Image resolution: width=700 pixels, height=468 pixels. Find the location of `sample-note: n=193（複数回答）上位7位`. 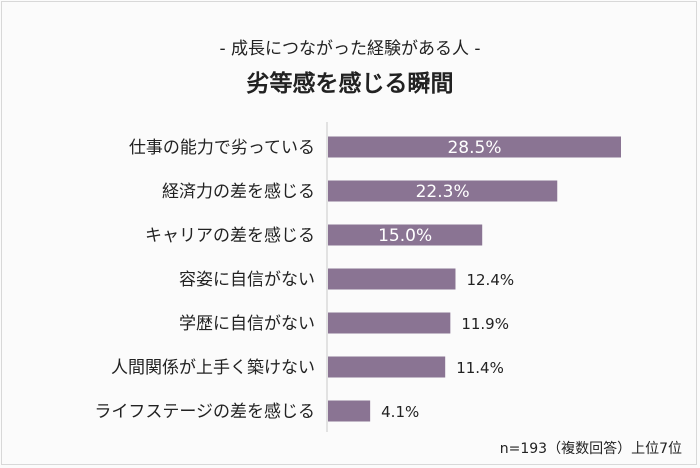

sample-note: n=193（複数回答）上位7位 is located at coordinates (590, 449).